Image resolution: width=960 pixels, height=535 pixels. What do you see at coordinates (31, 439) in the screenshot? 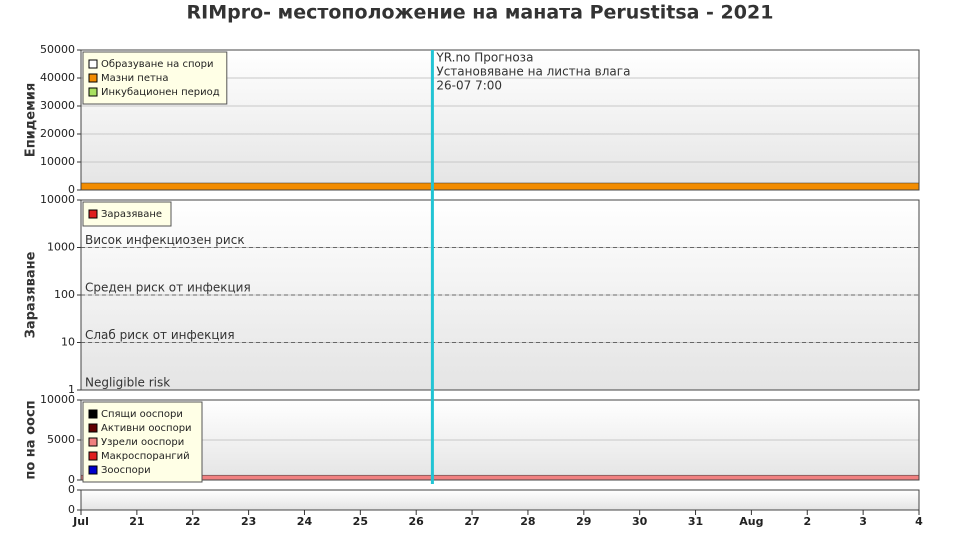
I see `y-axis-title: по на оосп` at bounding box center [31, 439].